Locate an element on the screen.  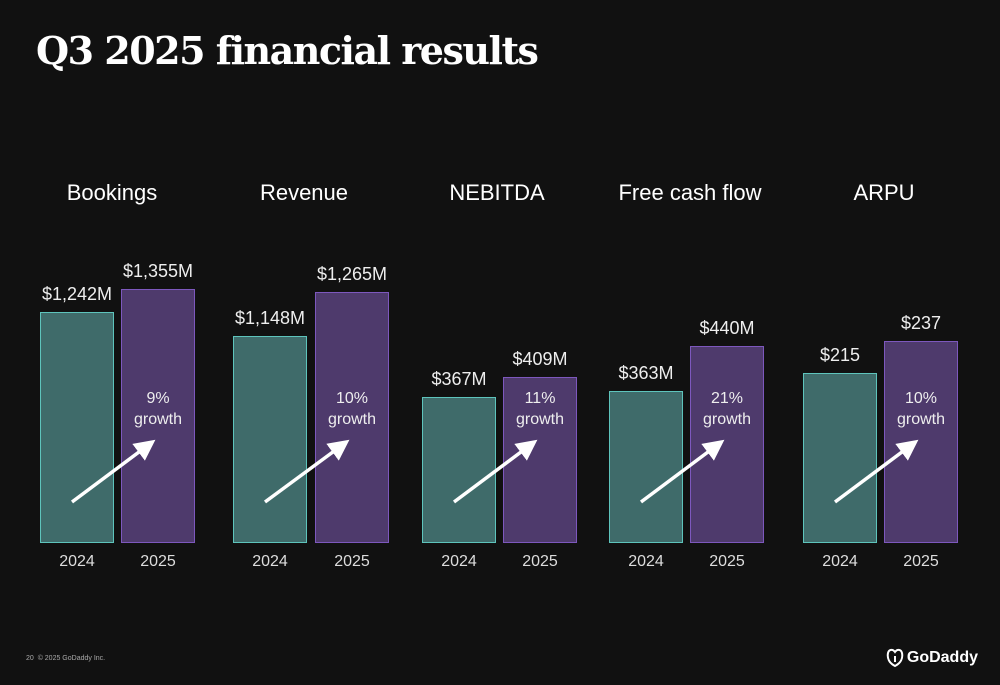
value-label: $237 is located at coordinates (921, 323).